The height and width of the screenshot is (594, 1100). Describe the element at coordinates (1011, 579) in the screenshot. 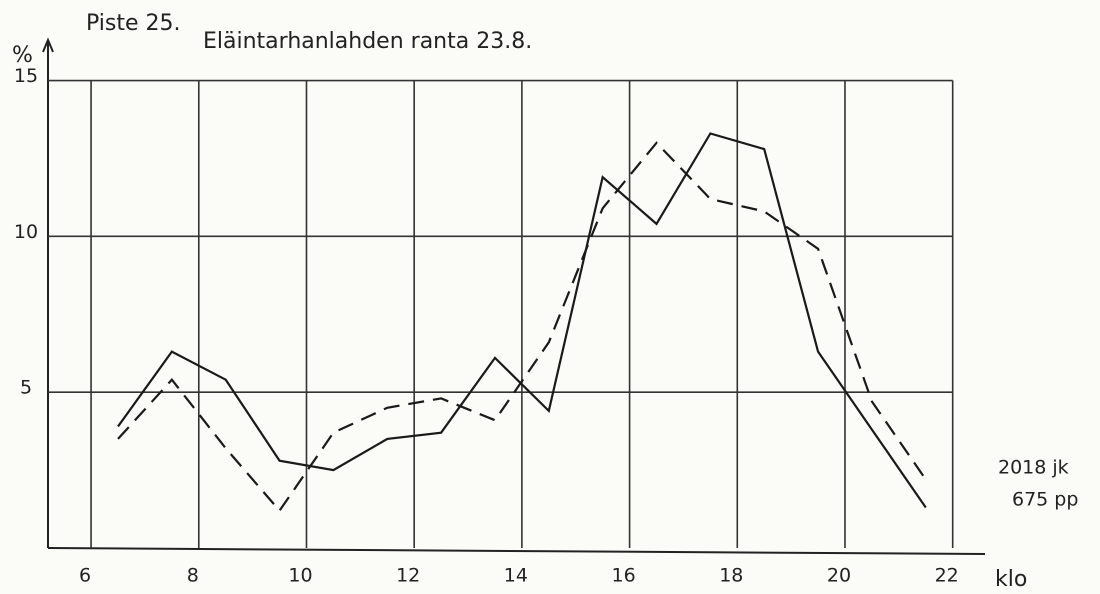

I see `x-axis-label: klo` at that location.